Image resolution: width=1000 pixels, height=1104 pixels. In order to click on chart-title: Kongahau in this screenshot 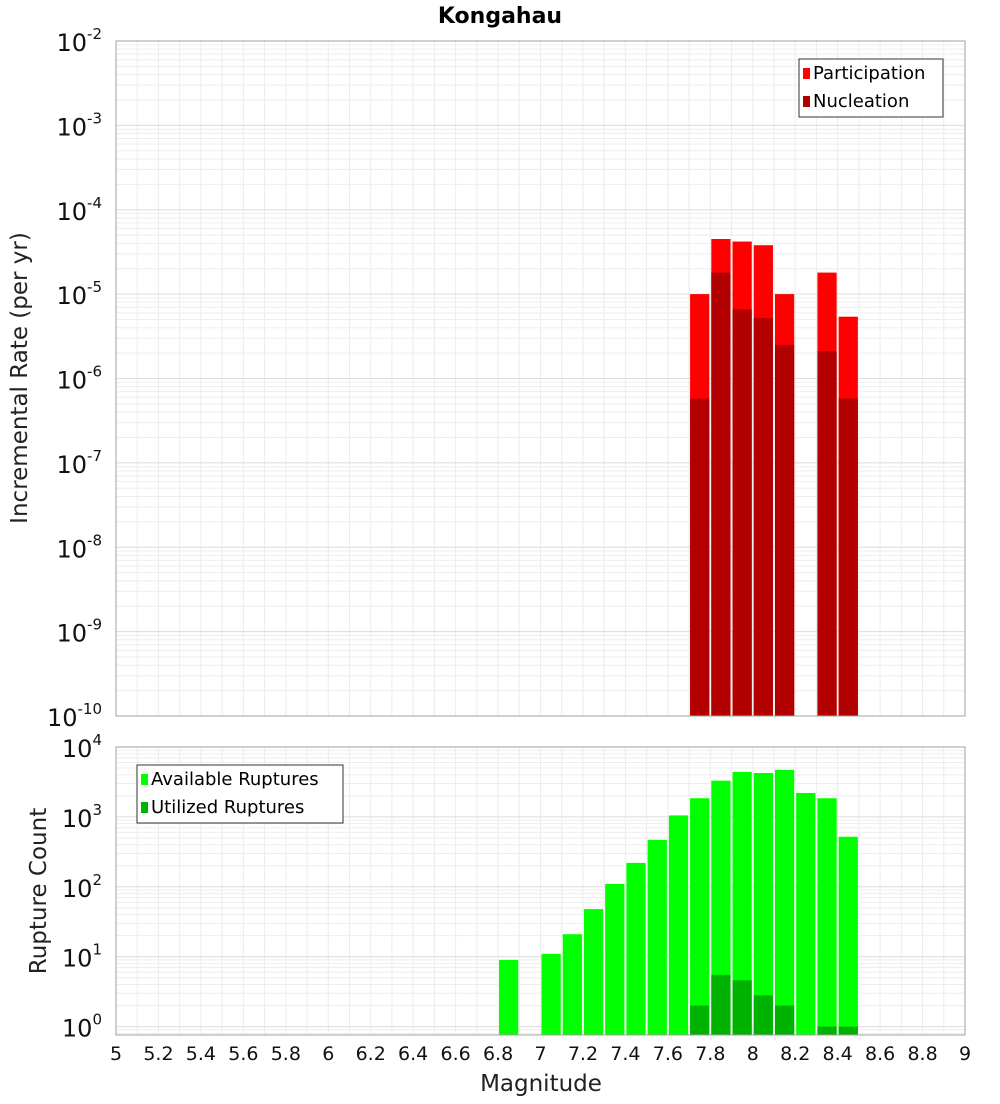, I will do `click(500, 16)`.